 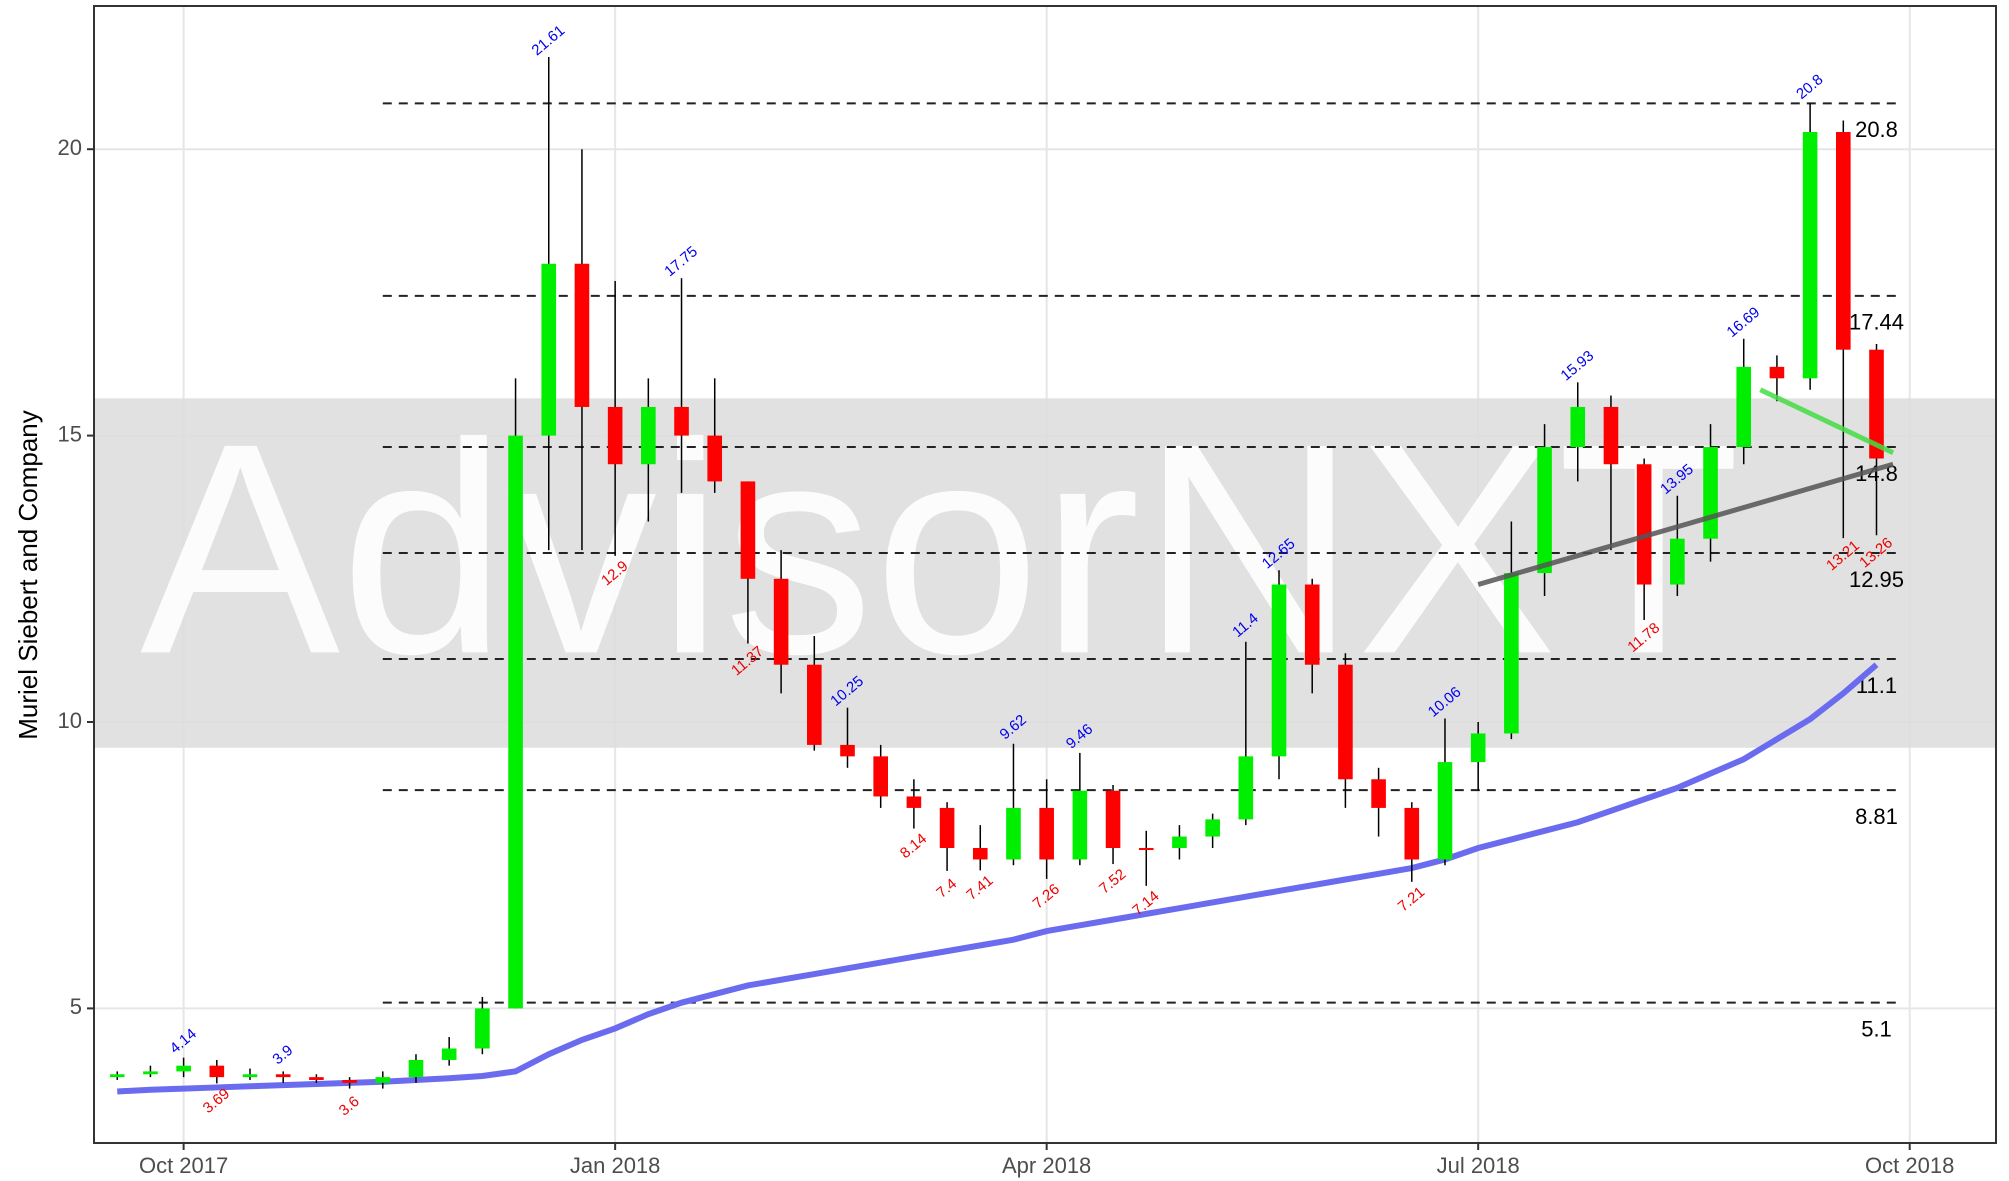 I want to click on y-axis-title: Muriel Siebert and Company, so click(x=28, y=575).